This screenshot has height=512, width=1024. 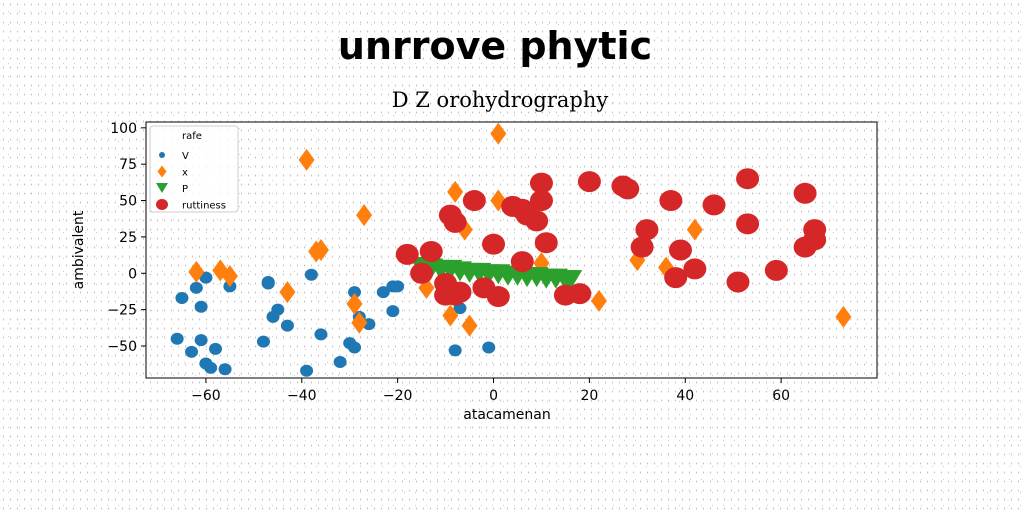 I want to click on y-tick-label: 0, so click(x=132, y=274).